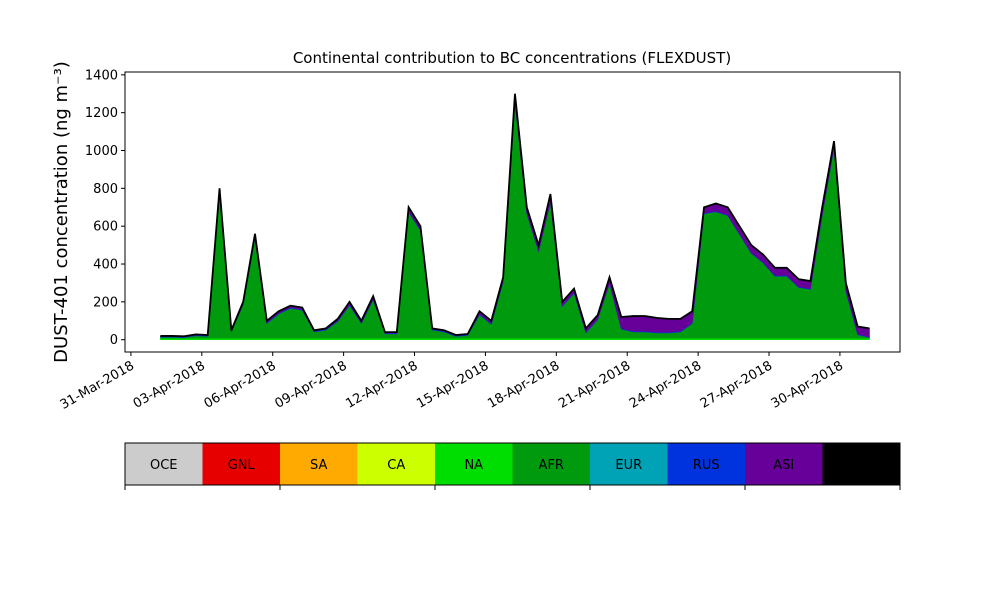 This screenshot has height=600, width=1000. Describe the element at coordinates (61, 212) in the screenshot. I see `y-axis-label: DUST-401 concentration (ng m⁻³)` at that location.